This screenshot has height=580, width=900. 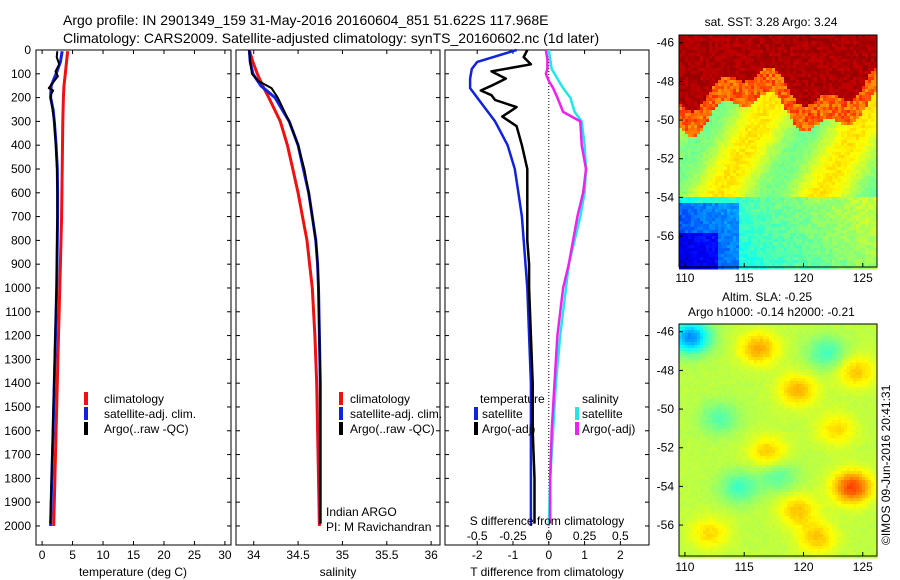 I want to click on annotation-pi: PI: M Ravichandran, so click(x=378, y=527).